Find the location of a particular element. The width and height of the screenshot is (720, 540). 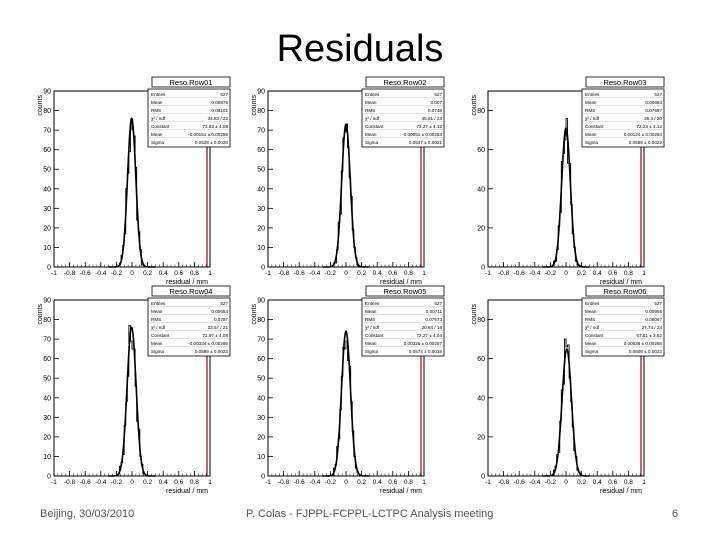

x-tick-label: 0.6 is located at coordinates (392, 273).